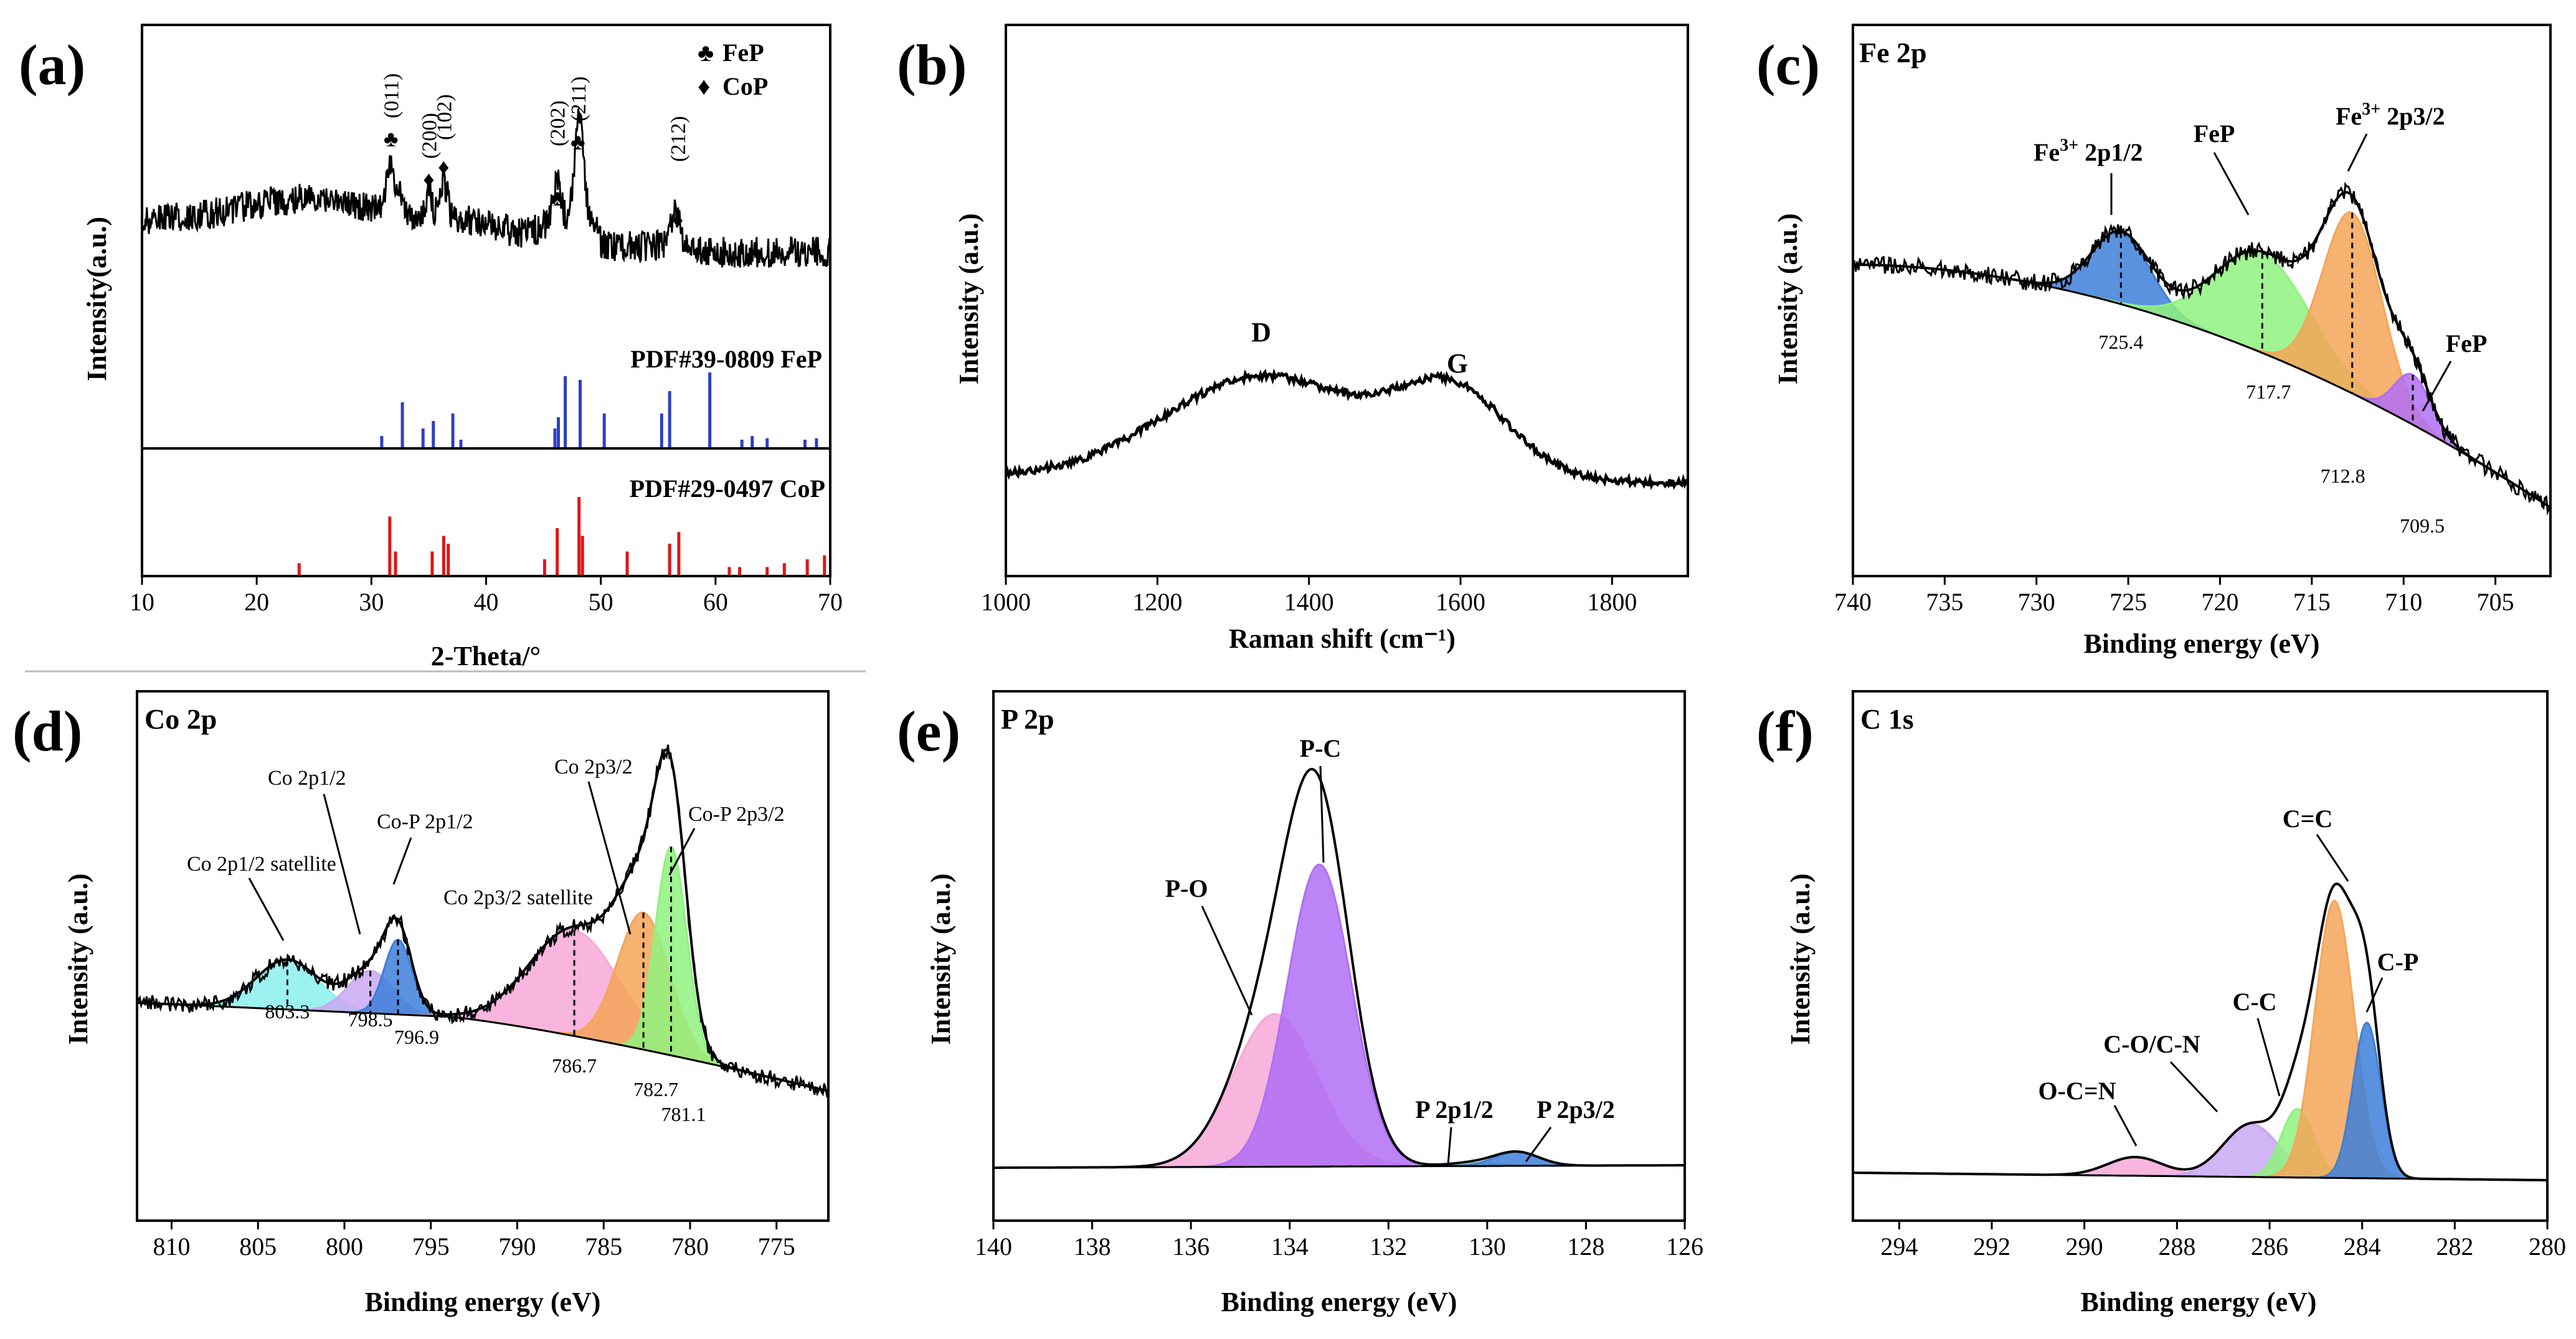 This screenshot has width=2576, height=1339. I want to click on panel-f-title: C 1s, so click(1887, 719).